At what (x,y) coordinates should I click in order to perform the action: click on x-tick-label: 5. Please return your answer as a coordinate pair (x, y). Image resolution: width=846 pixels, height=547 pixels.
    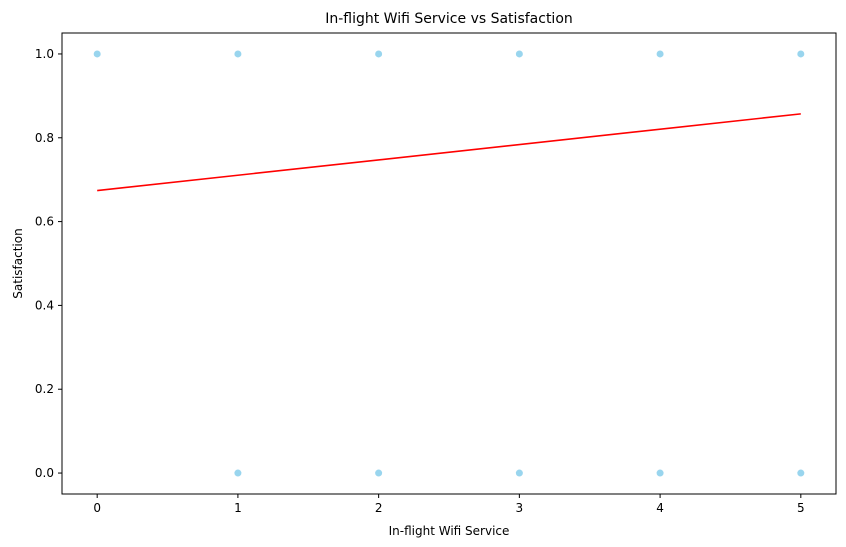
    Looking at the image, I should click on (801, 508).